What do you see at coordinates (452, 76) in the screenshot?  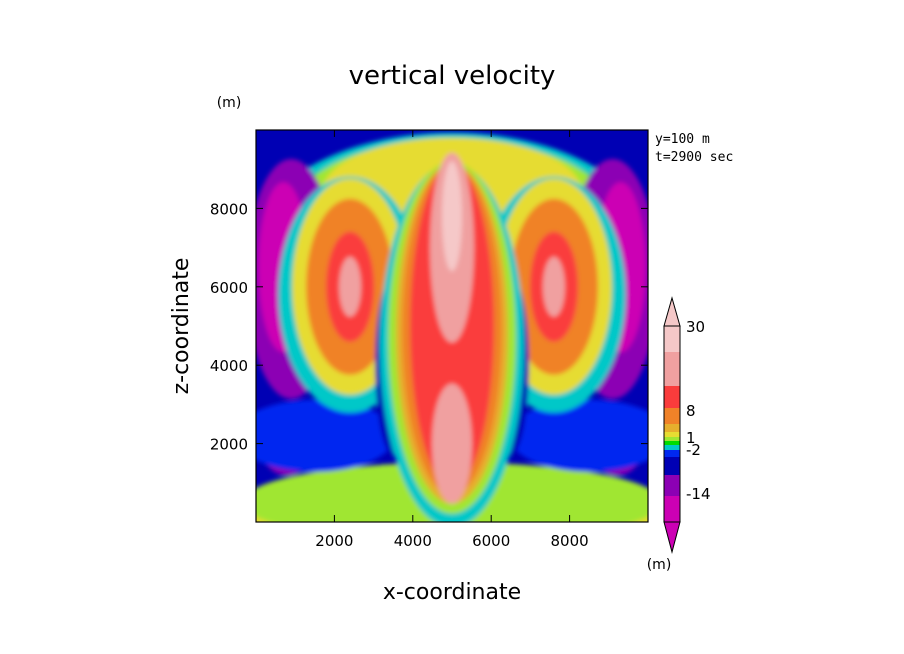 I see `chart-title: vertical velocity` at bounding box center [452, 76].